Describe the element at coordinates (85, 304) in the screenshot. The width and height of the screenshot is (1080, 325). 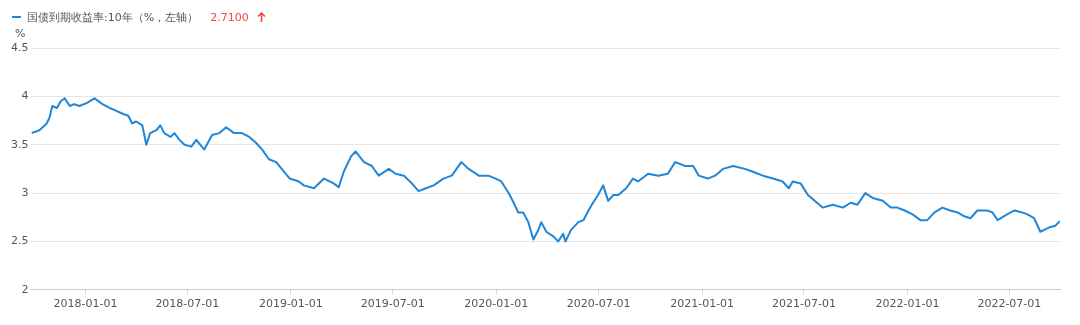
I see `x-tick-label: 2018-01-01` at that location.